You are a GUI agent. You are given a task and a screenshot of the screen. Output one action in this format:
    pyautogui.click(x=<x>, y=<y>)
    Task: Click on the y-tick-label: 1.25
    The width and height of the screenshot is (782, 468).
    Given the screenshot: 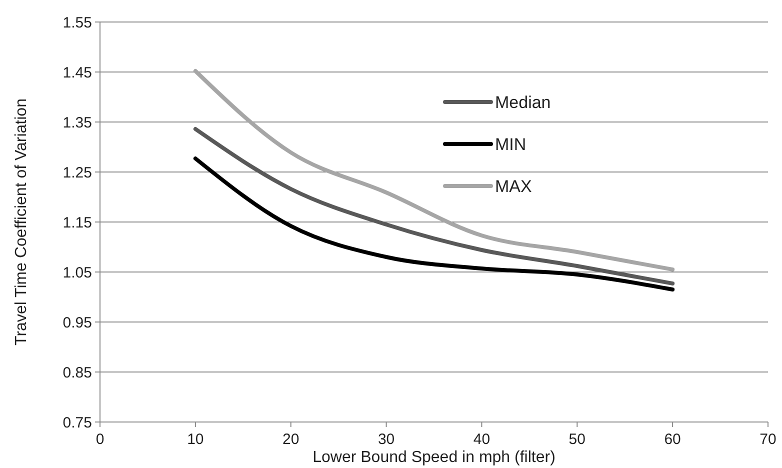 What is the action you would take?
    pyautogui.click(x=77, y=173)
    